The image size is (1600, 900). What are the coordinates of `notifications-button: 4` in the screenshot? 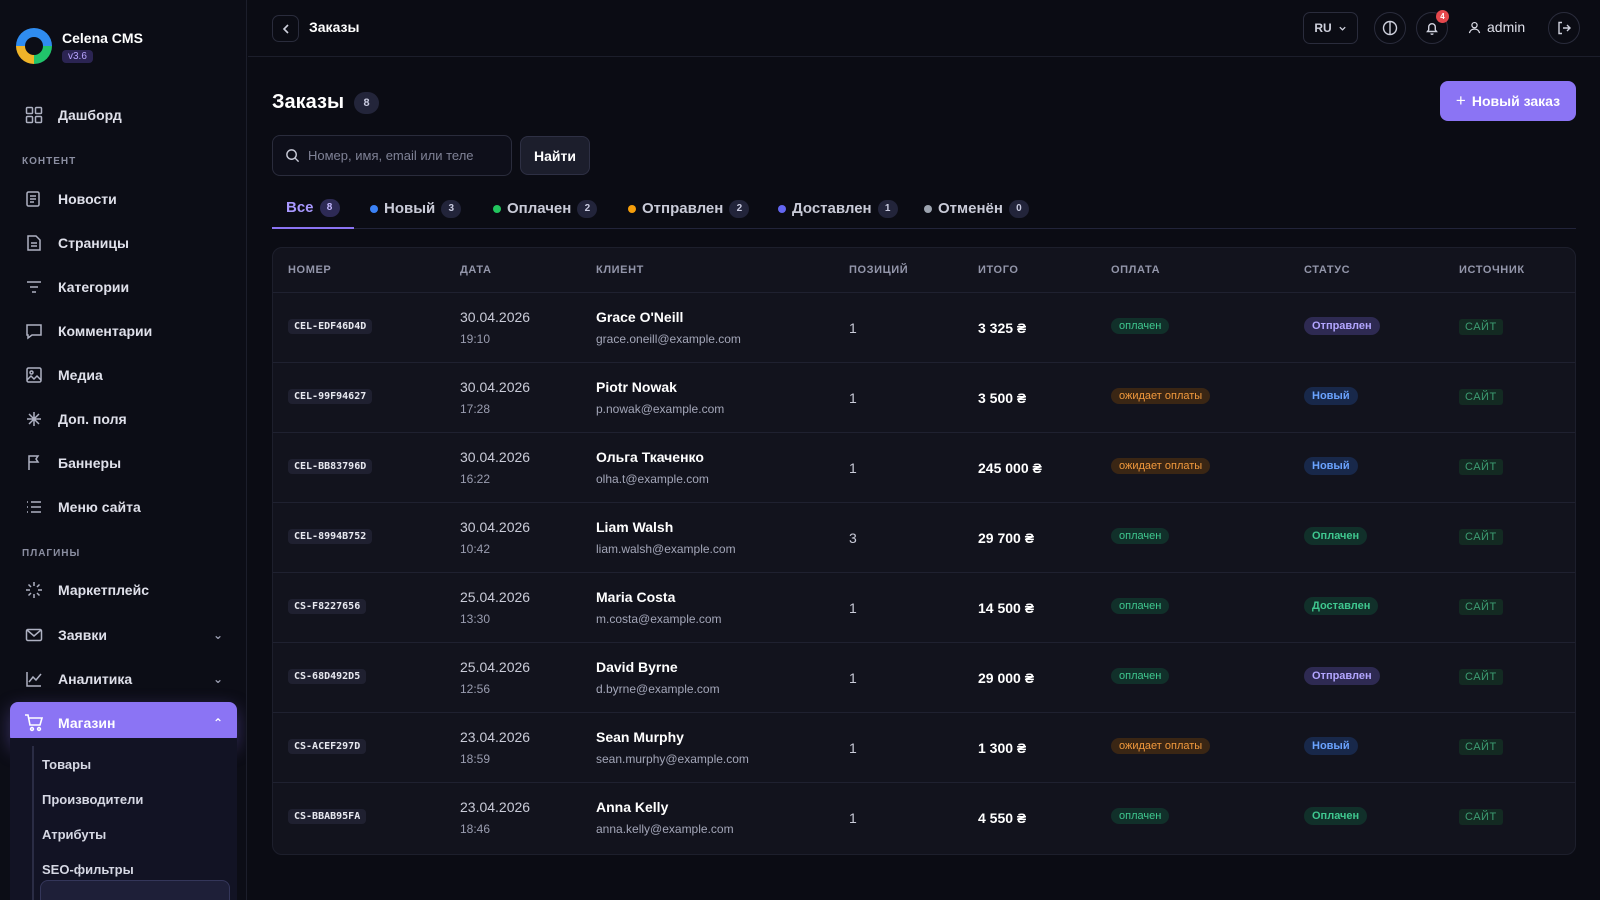 It's located at (1432, 27).